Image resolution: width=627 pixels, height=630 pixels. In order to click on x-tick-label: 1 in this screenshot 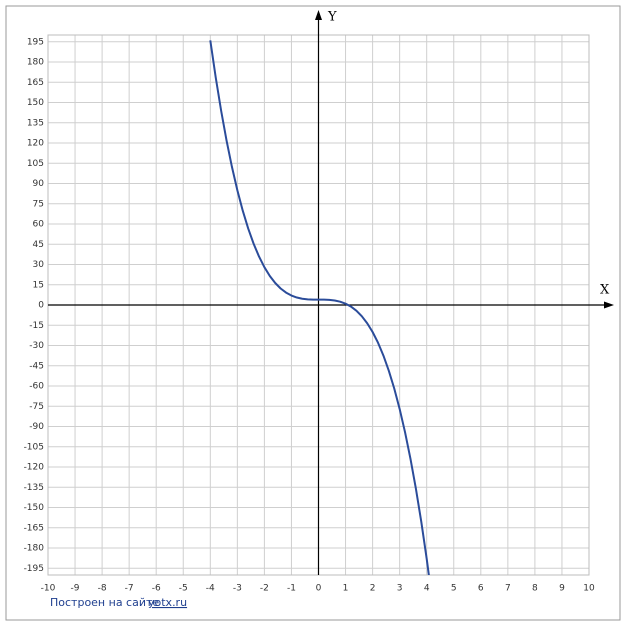, I will do `click(346, 589)`.